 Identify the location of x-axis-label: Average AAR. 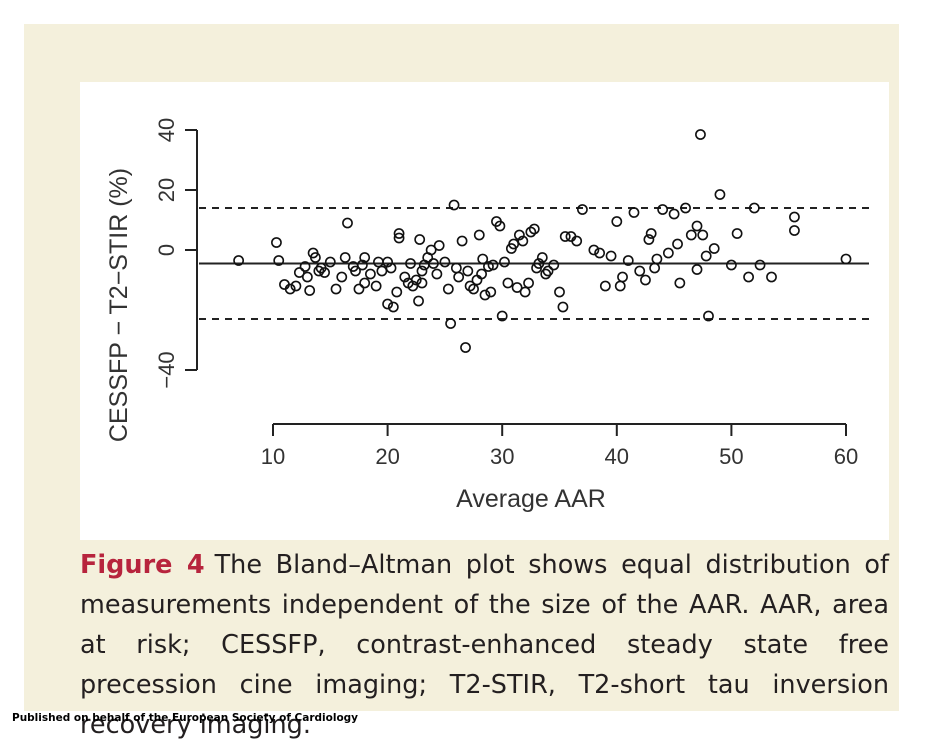
(531, 499).